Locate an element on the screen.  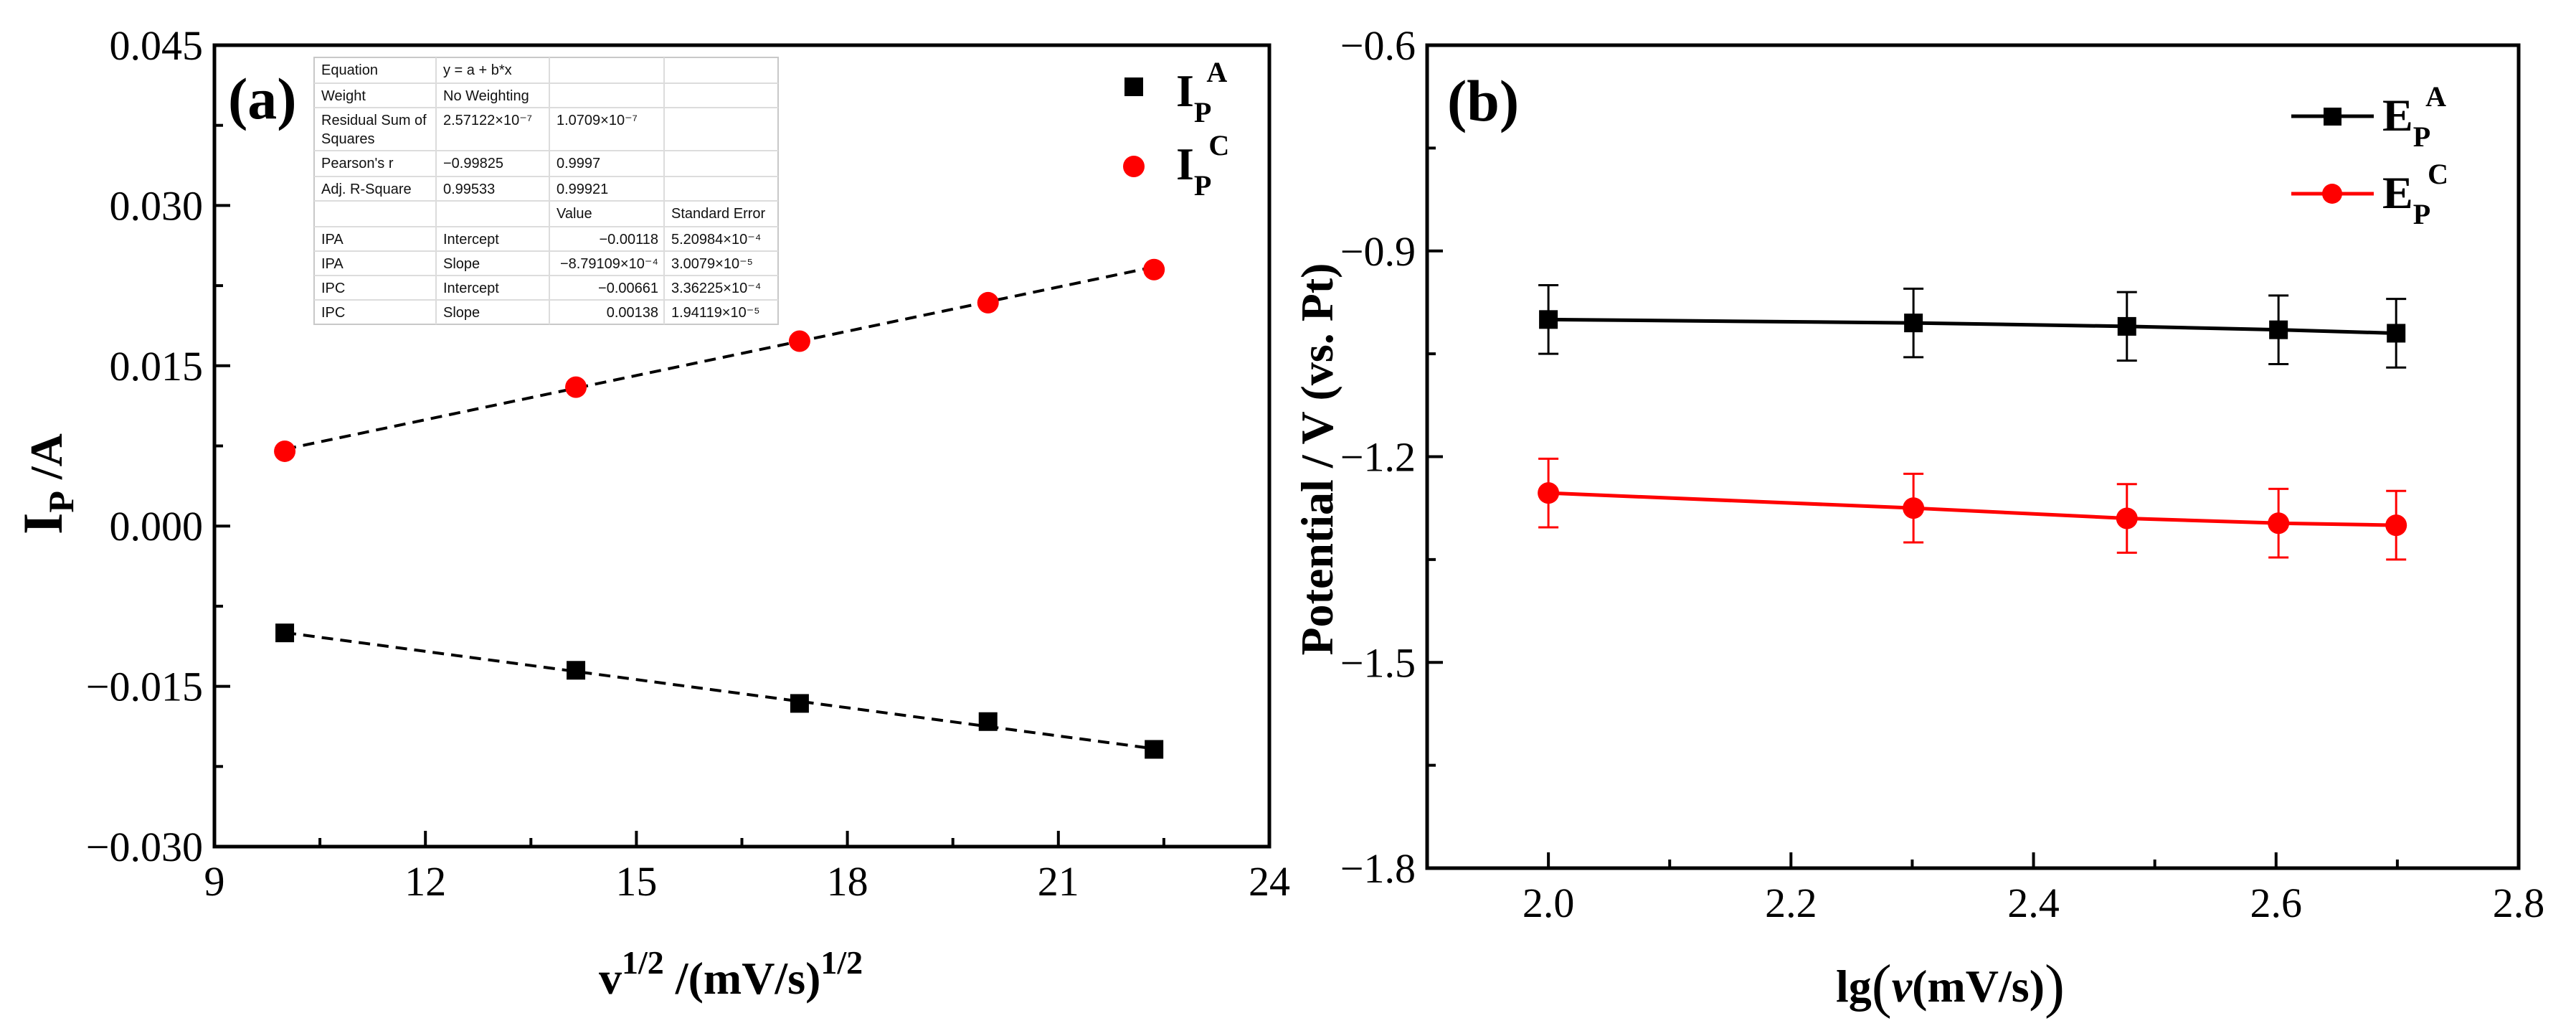
table-cell: 0.9997 is located at coordinates (578, 163).